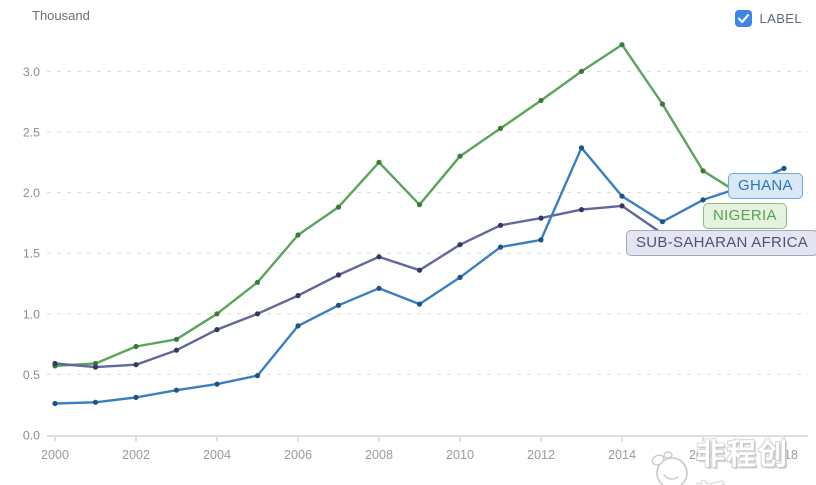  I want to click on checkbox-checked-icon, so click(743, 18).